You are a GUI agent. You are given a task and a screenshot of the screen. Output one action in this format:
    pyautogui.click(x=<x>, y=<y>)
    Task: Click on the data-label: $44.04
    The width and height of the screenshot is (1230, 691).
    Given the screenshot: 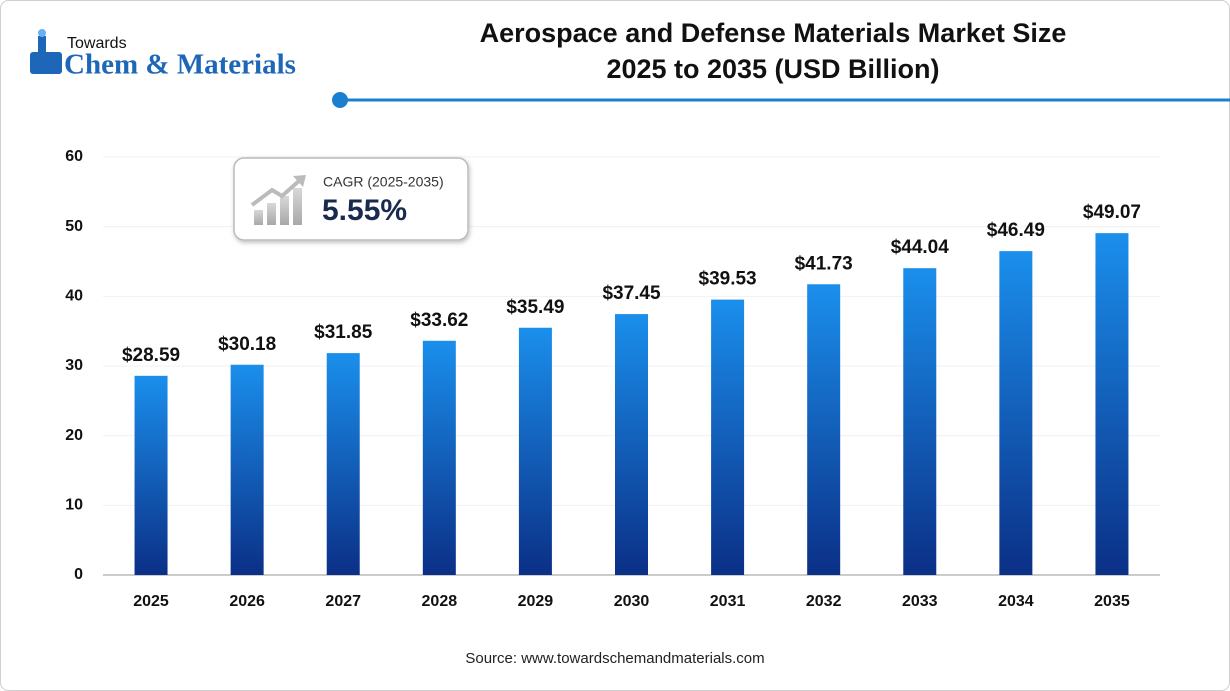 What is the action you would take?
    pyautogui.click(x=920, y=247)
    